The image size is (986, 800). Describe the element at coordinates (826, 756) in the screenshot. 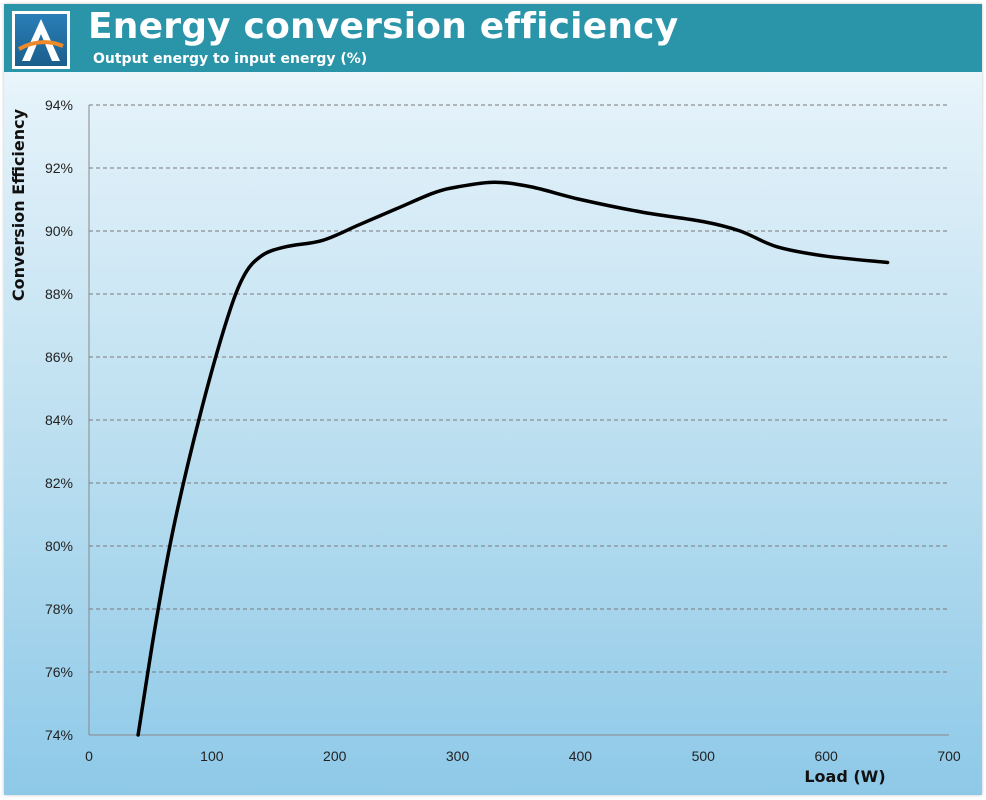

I see `x-tick-label: 600` at that location.